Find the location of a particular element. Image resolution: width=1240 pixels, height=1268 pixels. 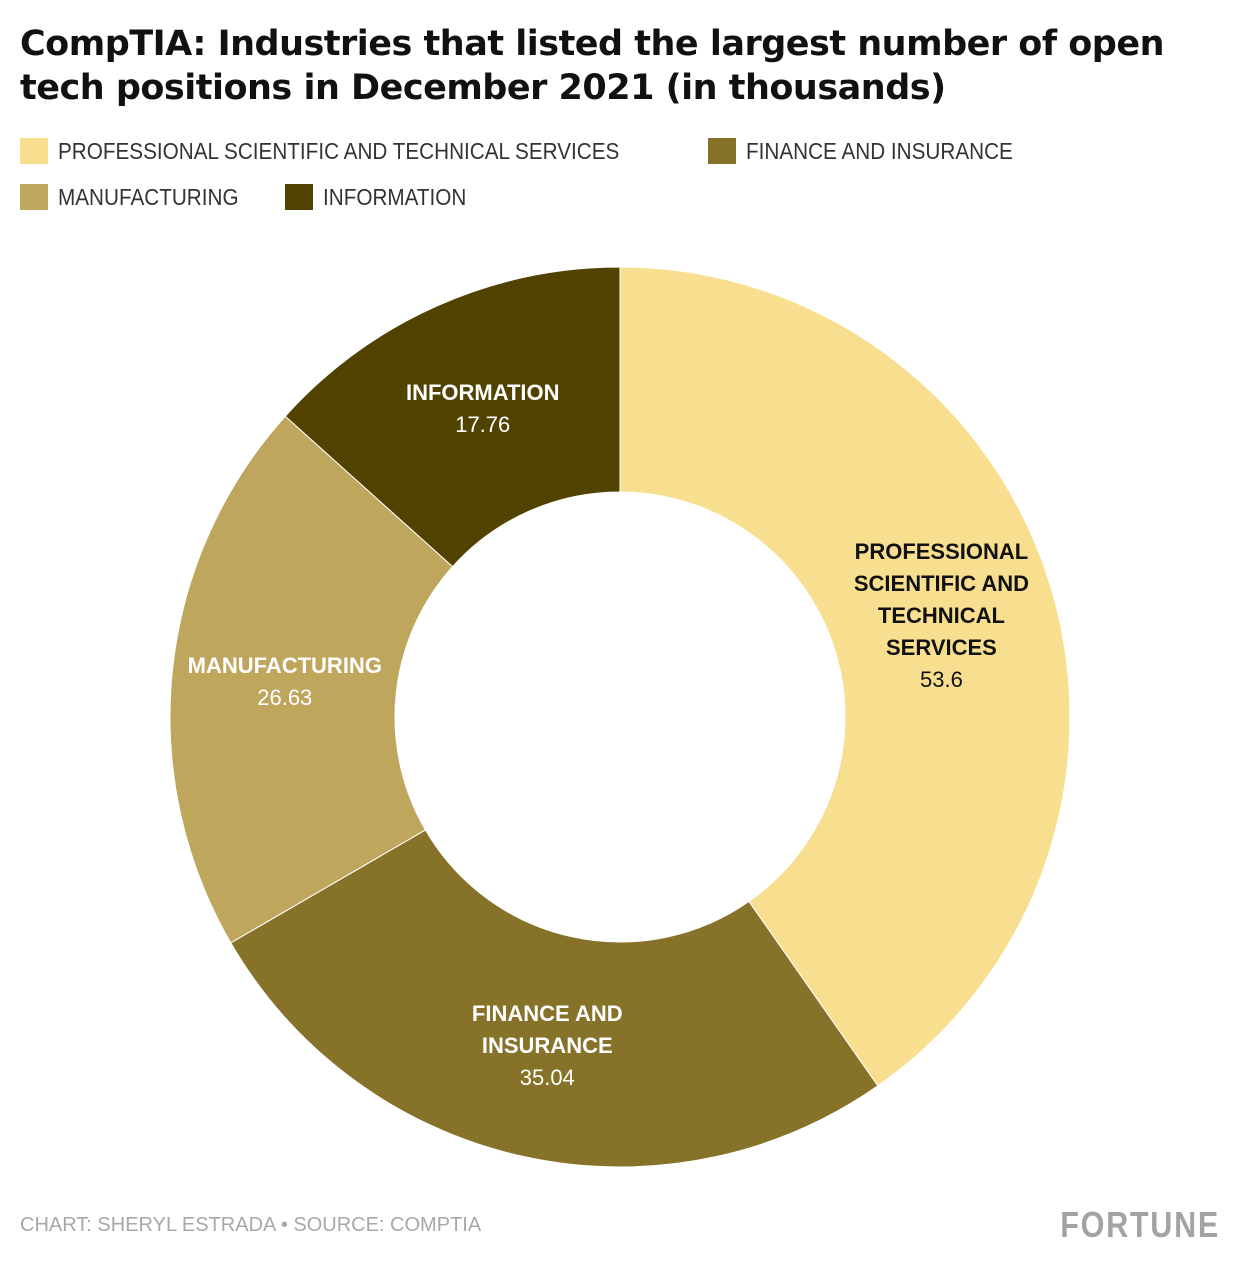

slice-label-finance: FINANCE AND INSURANCE 35.04 is located at coordinates (547, 1046).